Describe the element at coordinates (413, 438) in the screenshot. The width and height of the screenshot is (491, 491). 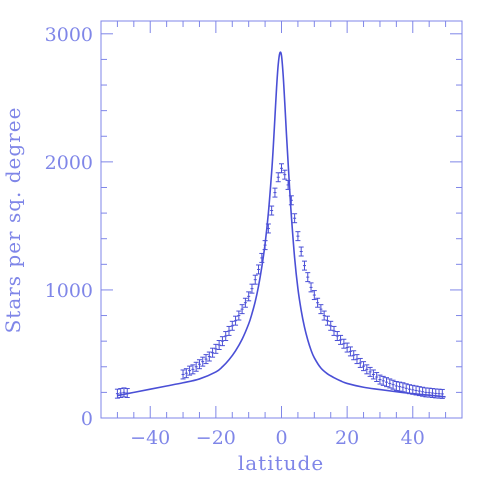
I see `x-tick-label: 40` at that location.